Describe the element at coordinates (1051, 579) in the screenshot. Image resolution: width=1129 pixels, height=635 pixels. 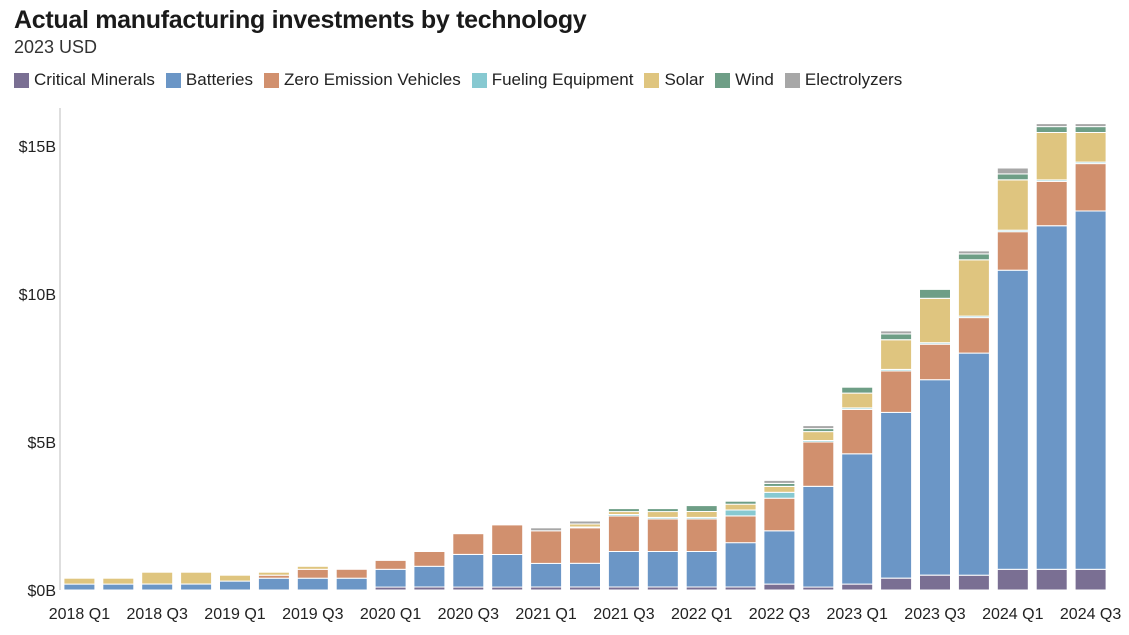
I see `bar-segment: 2024 Q2 - Critical Minerals: 0.7` at that location.